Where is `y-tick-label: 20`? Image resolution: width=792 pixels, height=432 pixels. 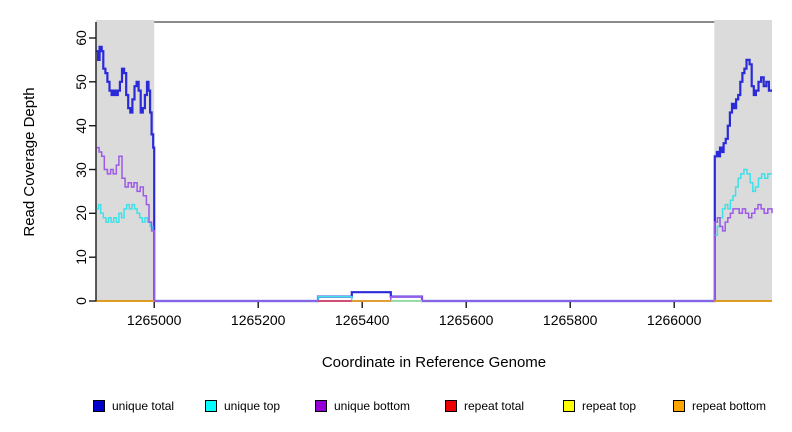
y-tick-label: 20 is located at coordinates (81, 213).